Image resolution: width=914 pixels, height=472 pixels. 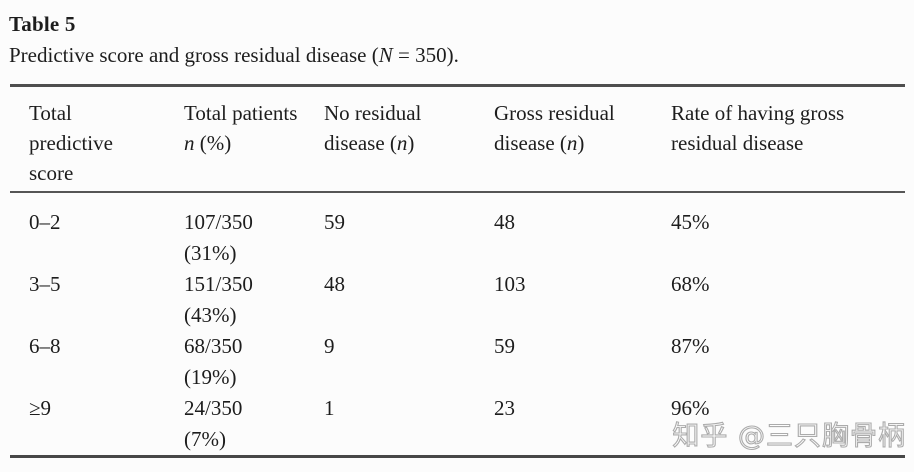 What do you see at coordinates (189, 143) in the screenshot?
I see `header-total-patients-n-variable: n` at bounding box center [189, 143].